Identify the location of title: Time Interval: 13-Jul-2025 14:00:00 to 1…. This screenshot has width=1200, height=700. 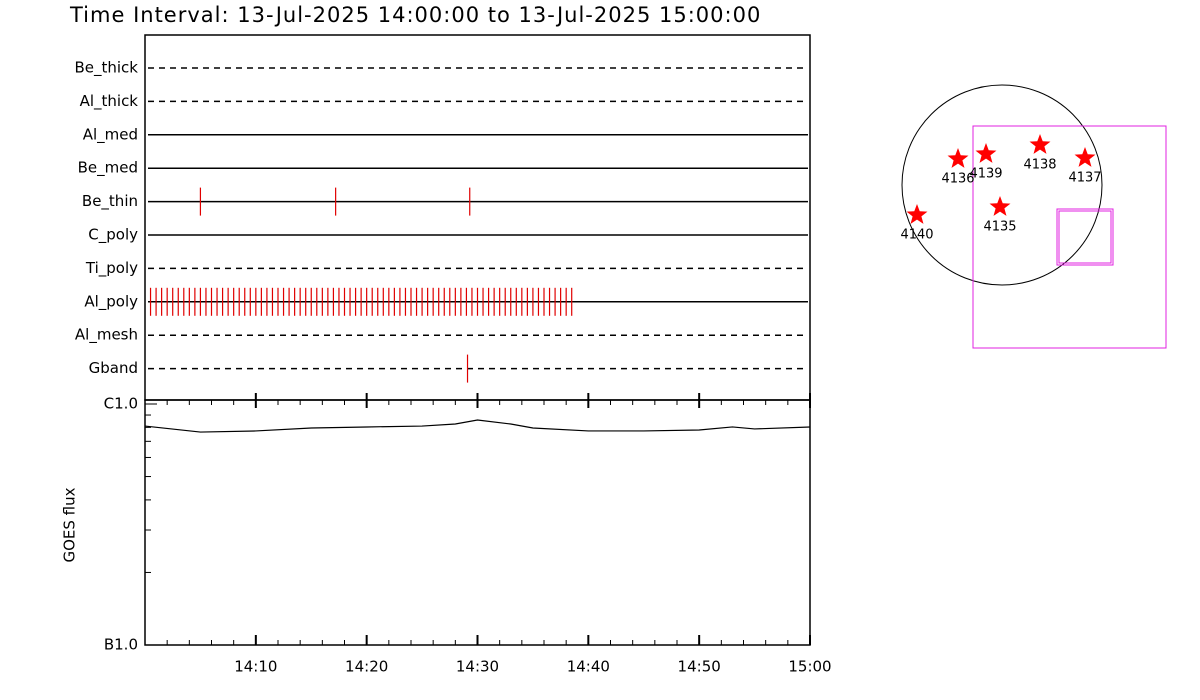
(415, 15).